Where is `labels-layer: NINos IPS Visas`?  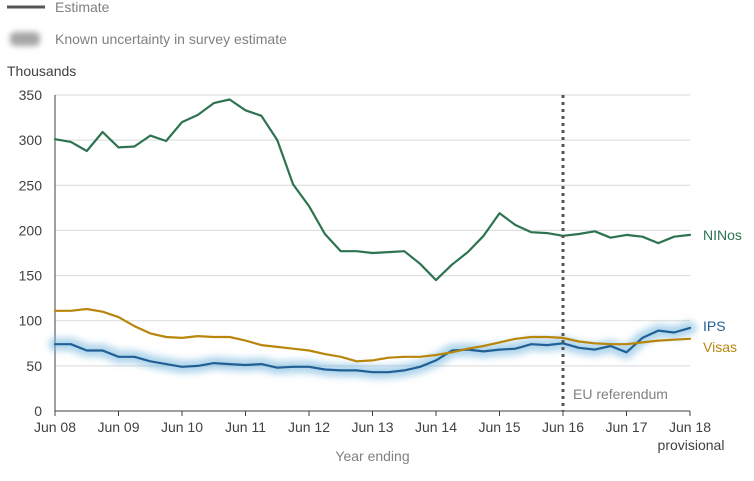 labels-layer: NINos IPS Visas is located at coordinates (722, 291).